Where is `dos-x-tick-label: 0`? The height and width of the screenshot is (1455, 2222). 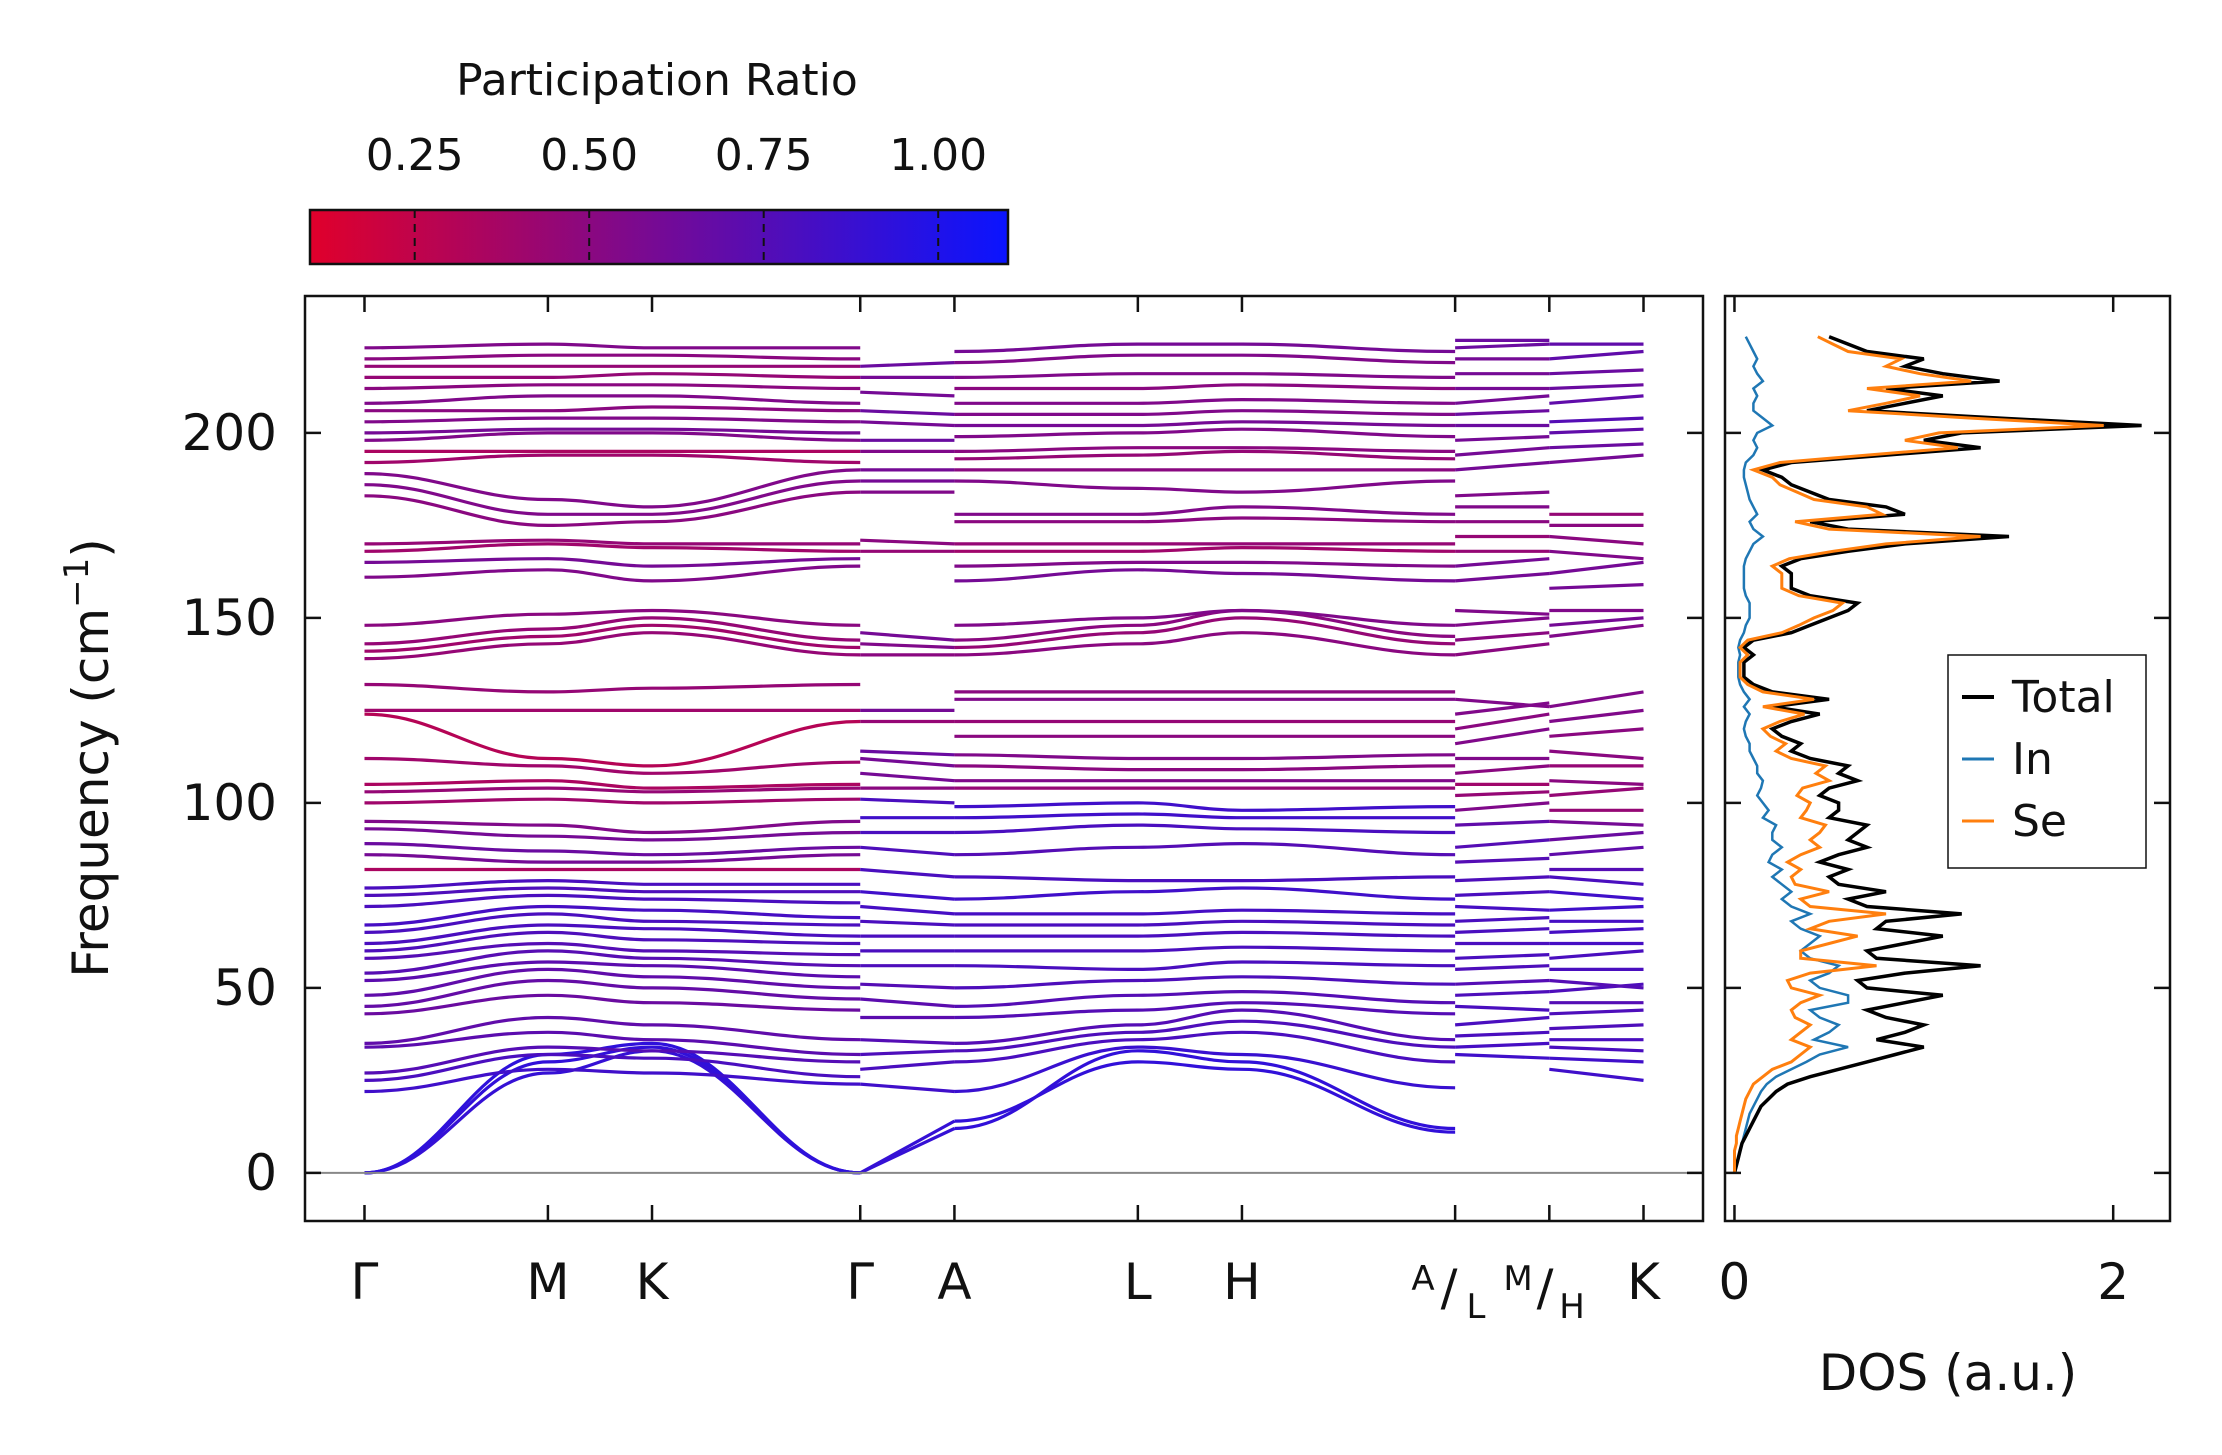
dos-x-tick-label: 0 is located at coordinates (1735, 1282).